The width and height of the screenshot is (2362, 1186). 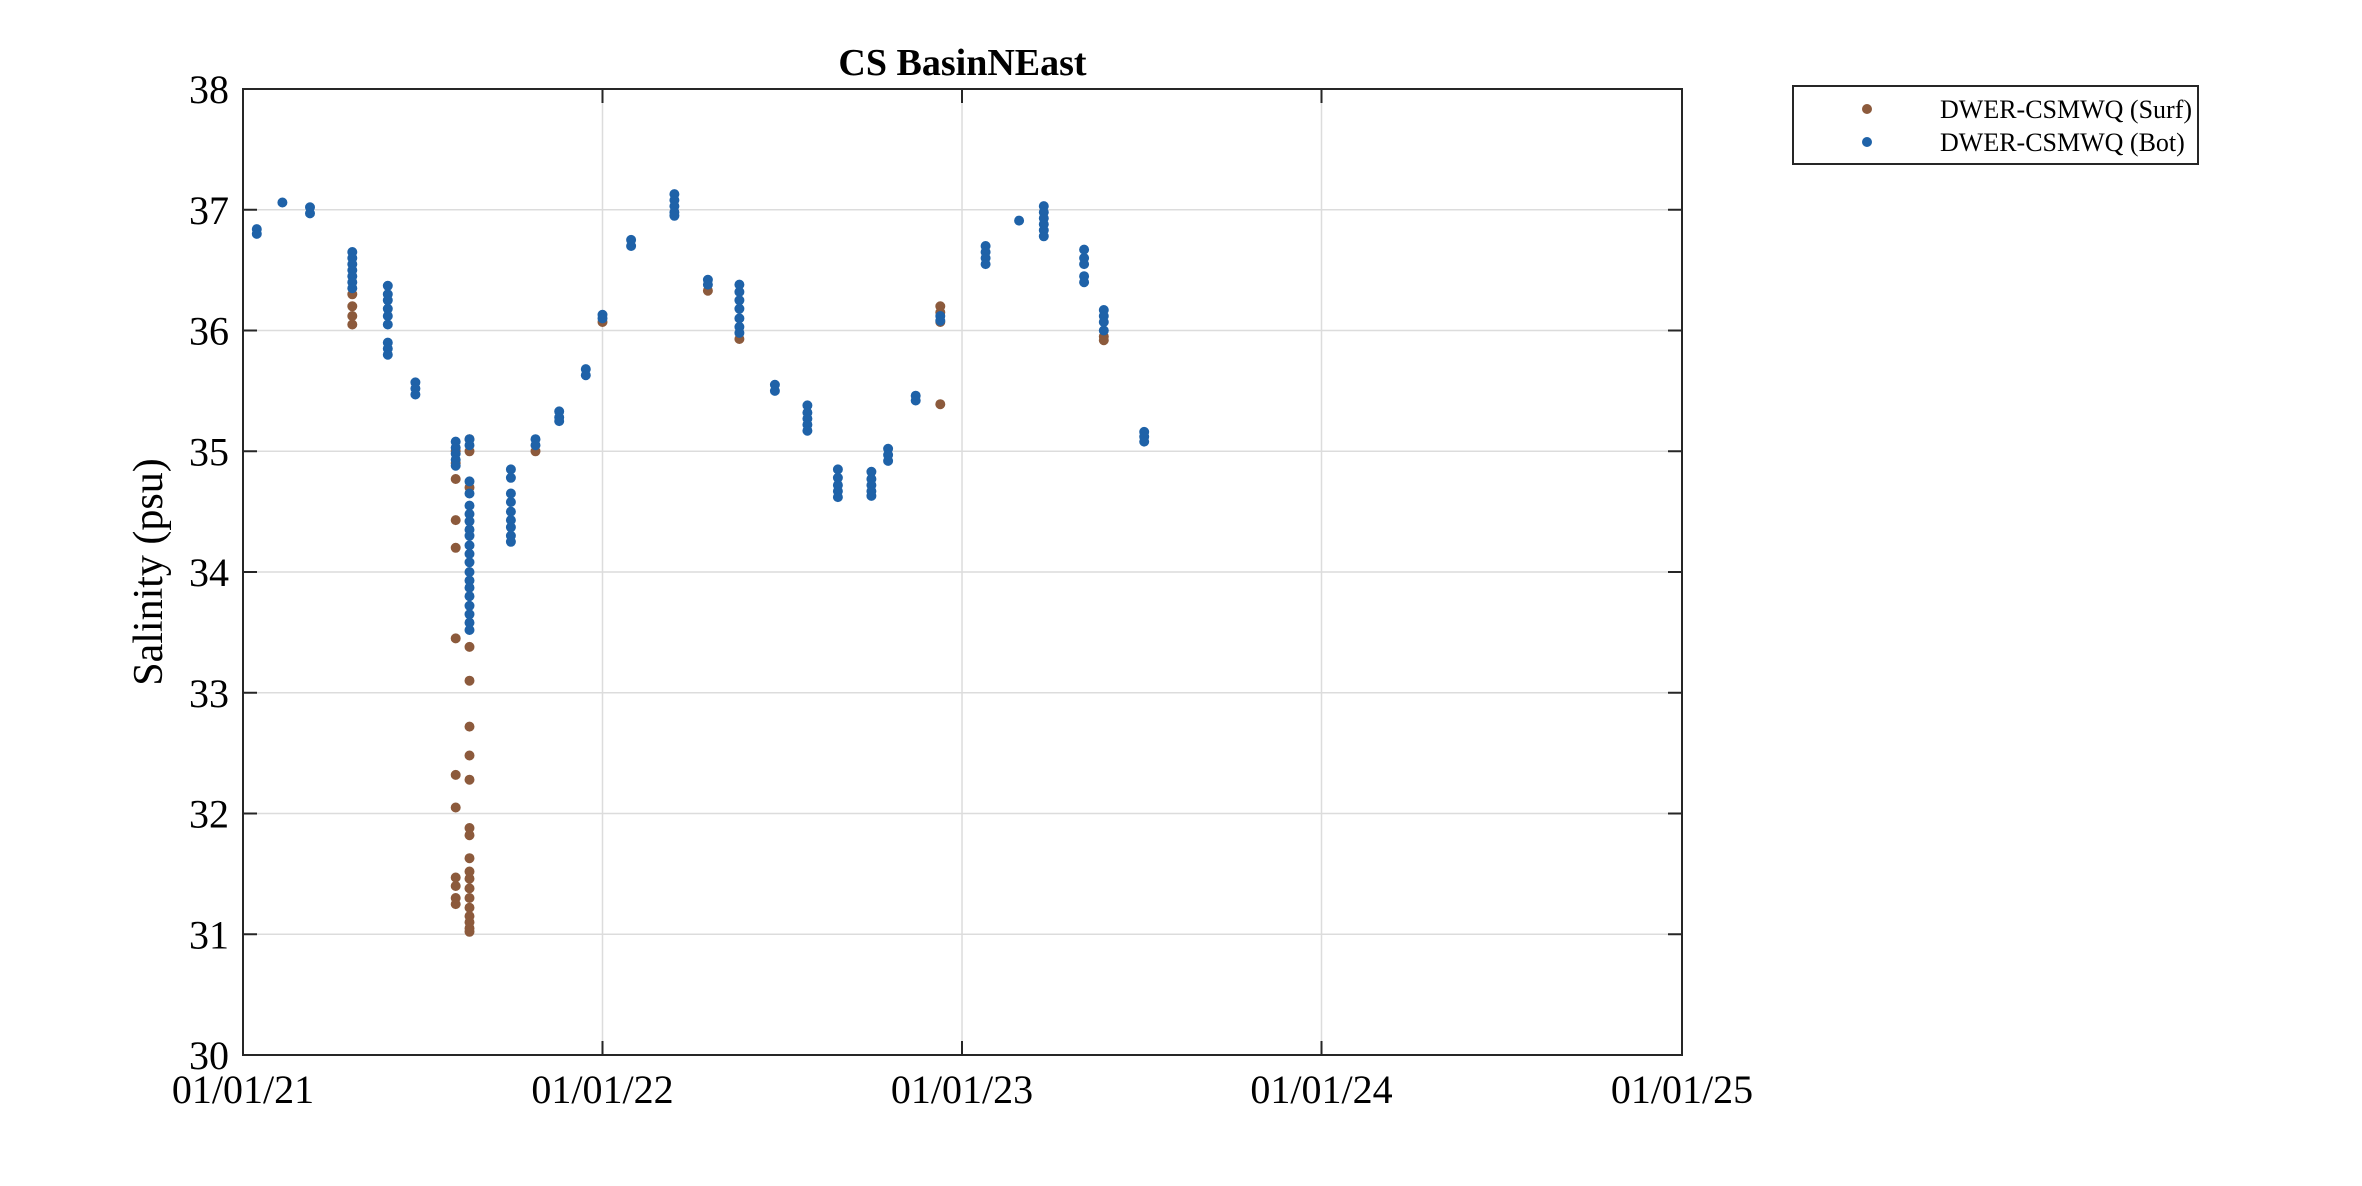 I want to click on y-tick-label: 36, so click(x=209, y=331).